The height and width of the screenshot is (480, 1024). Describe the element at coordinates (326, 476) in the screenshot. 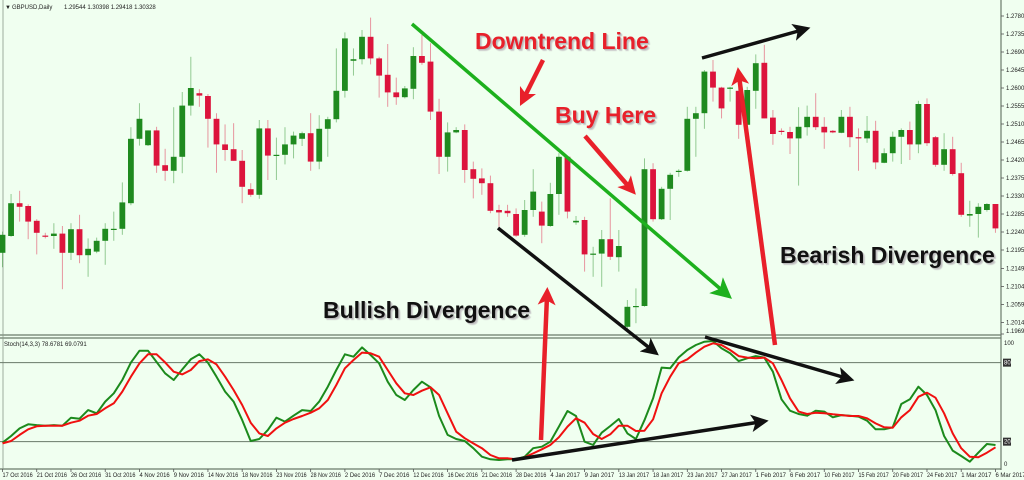

I see `date-tick-label: 28 Nov 2016` at that location.